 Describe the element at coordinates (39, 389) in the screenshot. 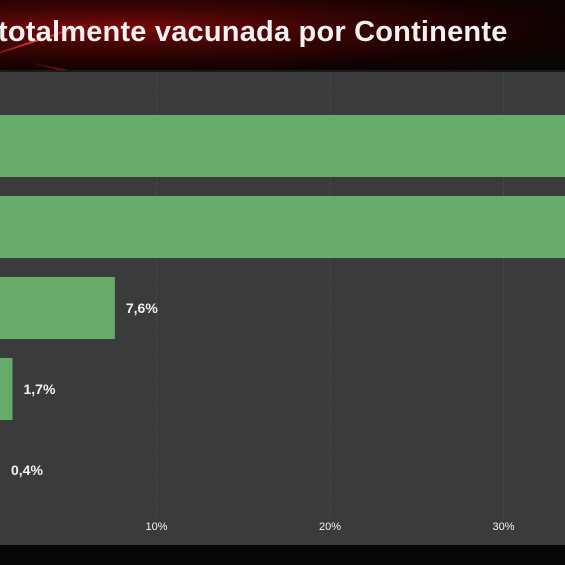

I see `data-label: 1,7%` at that location.